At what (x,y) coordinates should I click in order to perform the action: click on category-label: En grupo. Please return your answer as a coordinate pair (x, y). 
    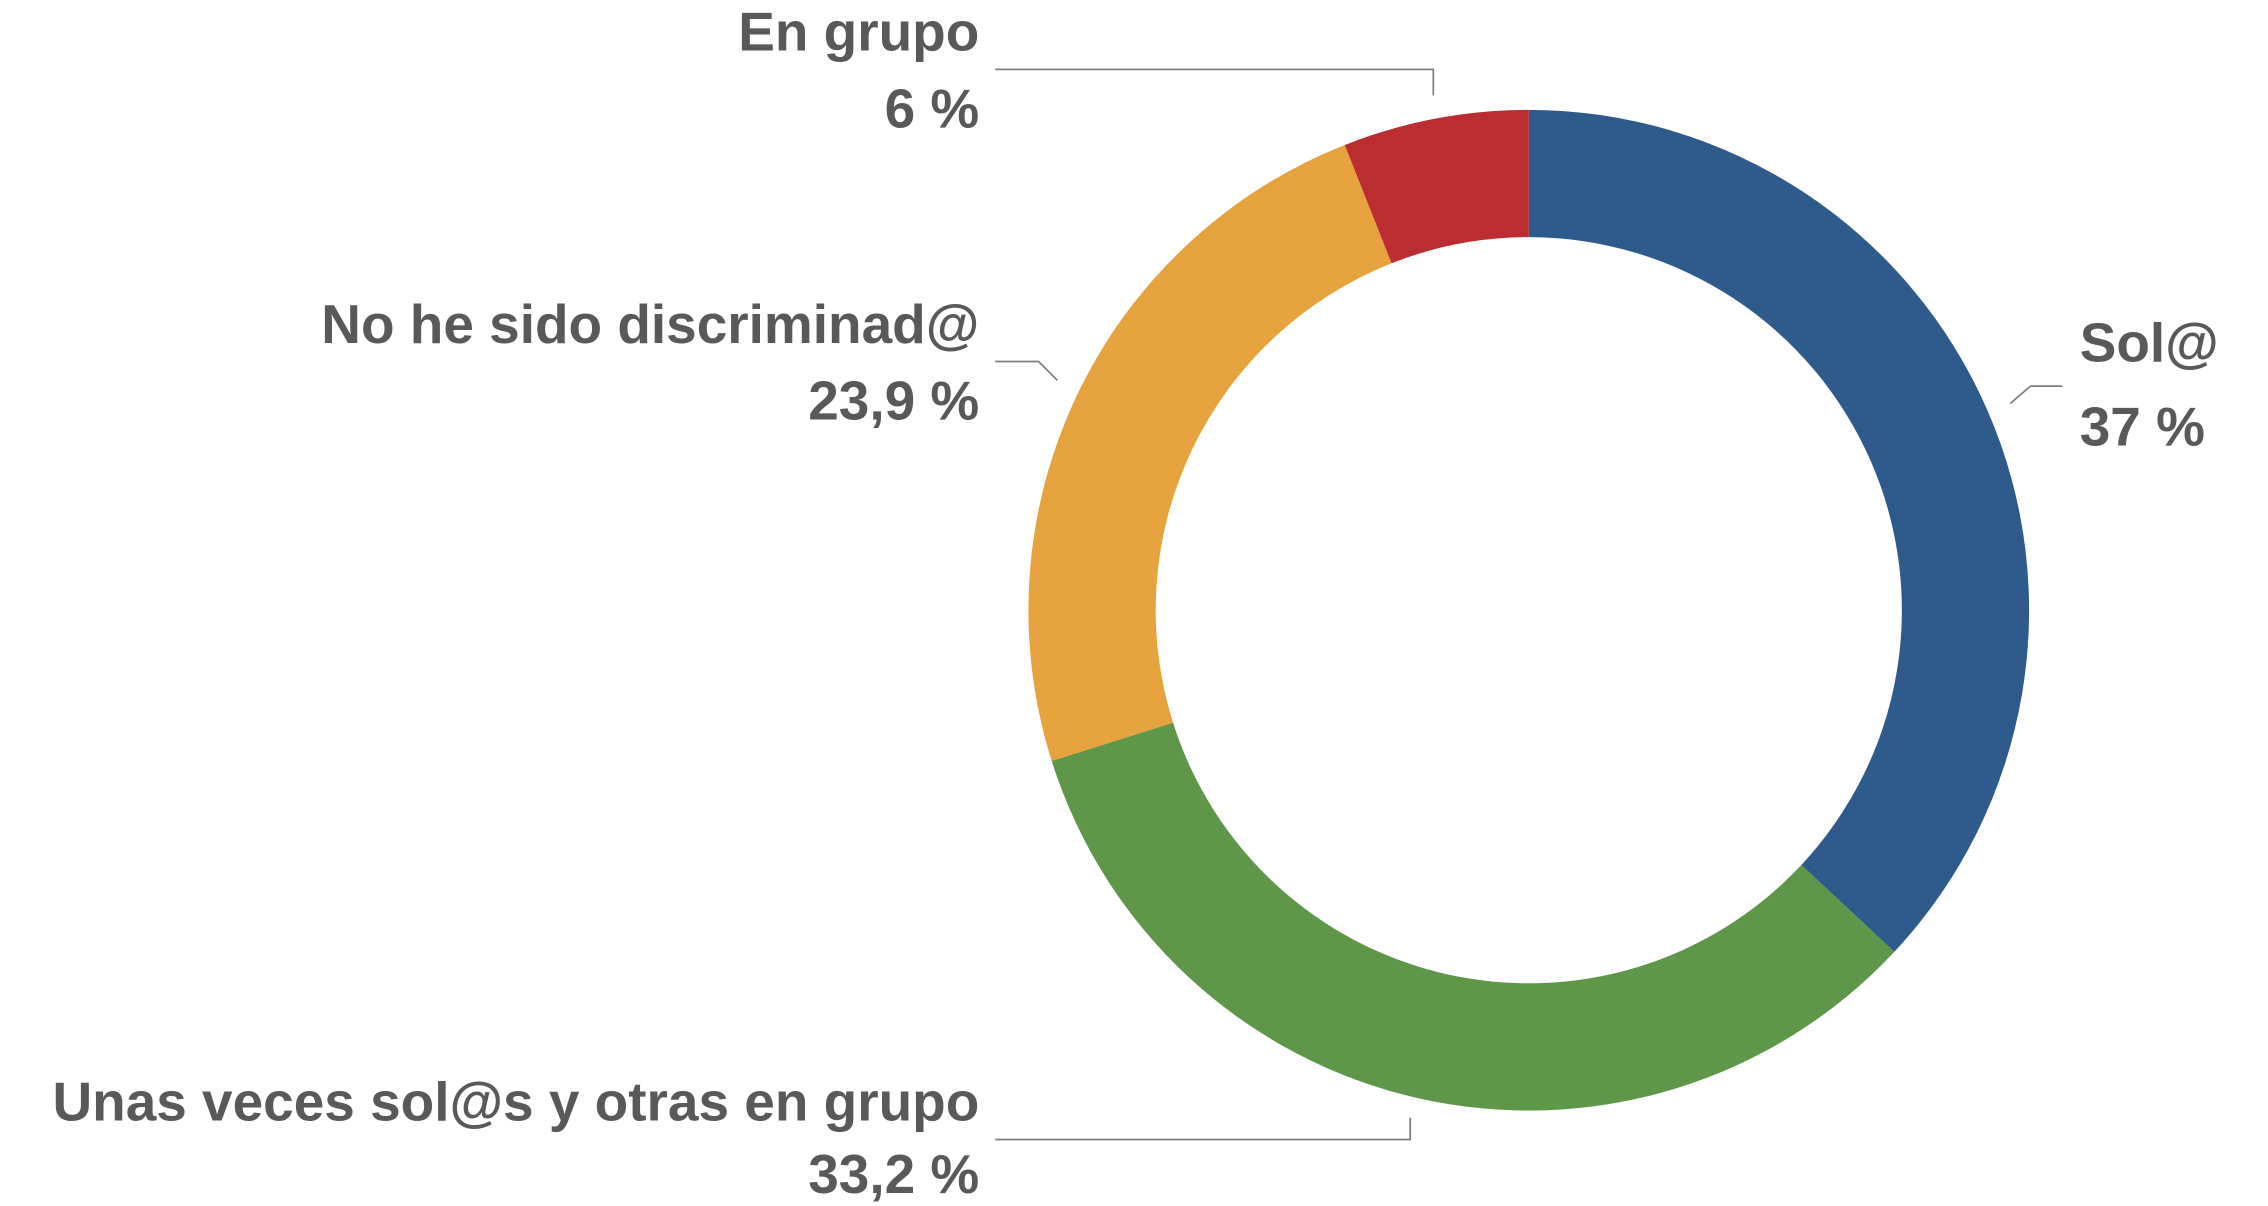
    Looking at the image, I should click on (858, 32).